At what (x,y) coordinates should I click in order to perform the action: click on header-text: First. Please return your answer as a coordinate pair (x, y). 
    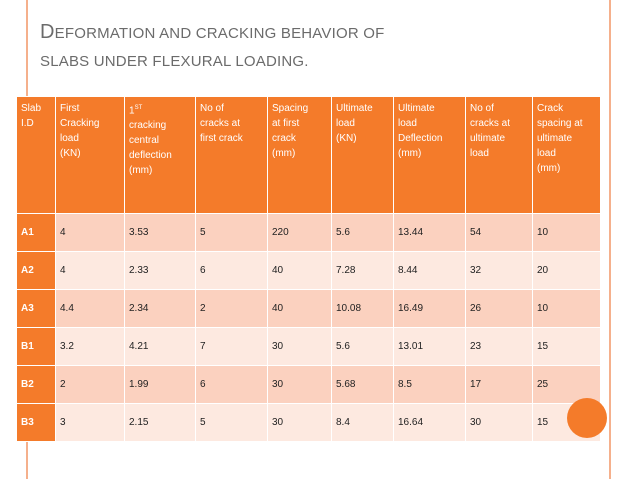
    Looking at the image, I should click on (70, 108).